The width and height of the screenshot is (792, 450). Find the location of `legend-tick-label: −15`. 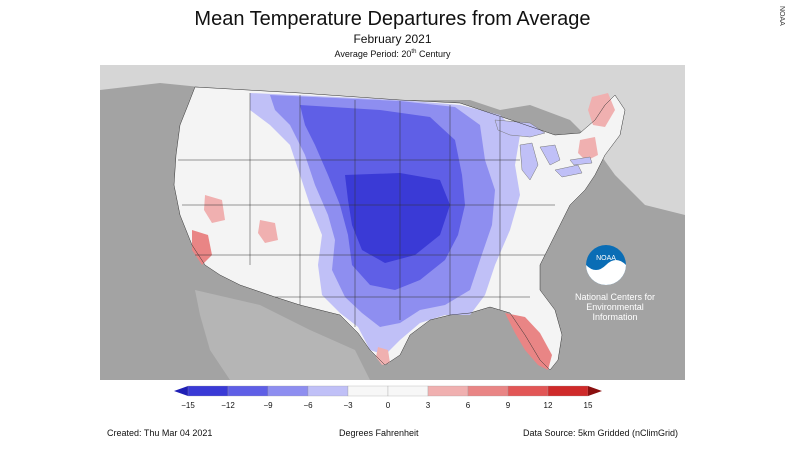

legend-tick-label: −15 is located at coordinates (188, 405).